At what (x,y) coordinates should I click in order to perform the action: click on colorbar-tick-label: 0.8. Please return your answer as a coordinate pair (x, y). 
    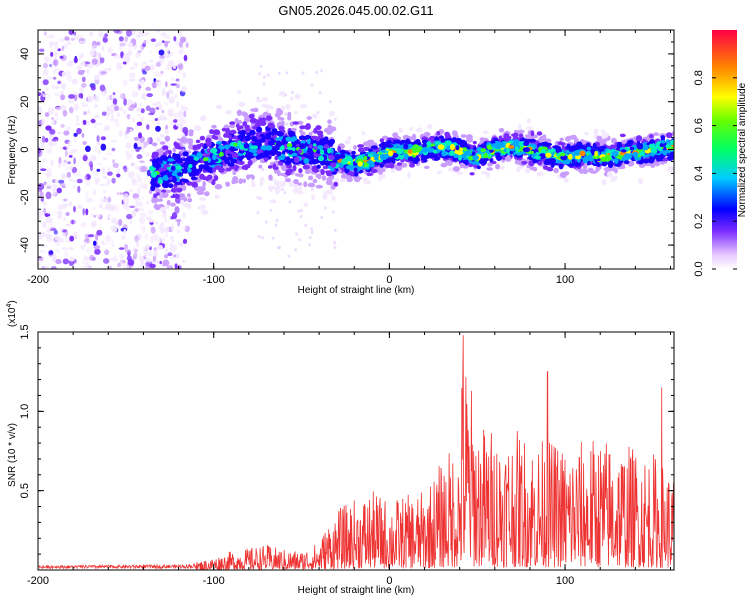
    Looking at the image, I should click on (699, 77).